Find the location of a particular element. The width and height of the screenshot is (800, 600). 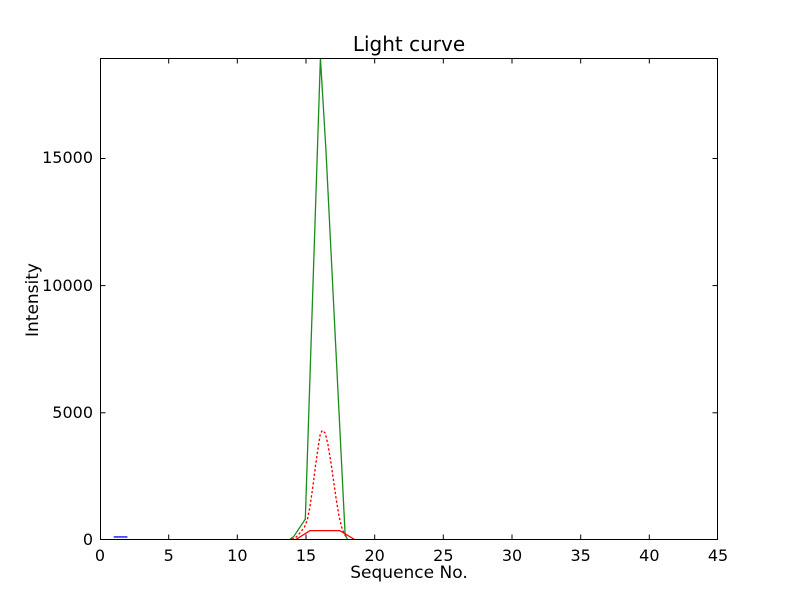

x-tick-label: 25 is located at coordinates (443, 555).